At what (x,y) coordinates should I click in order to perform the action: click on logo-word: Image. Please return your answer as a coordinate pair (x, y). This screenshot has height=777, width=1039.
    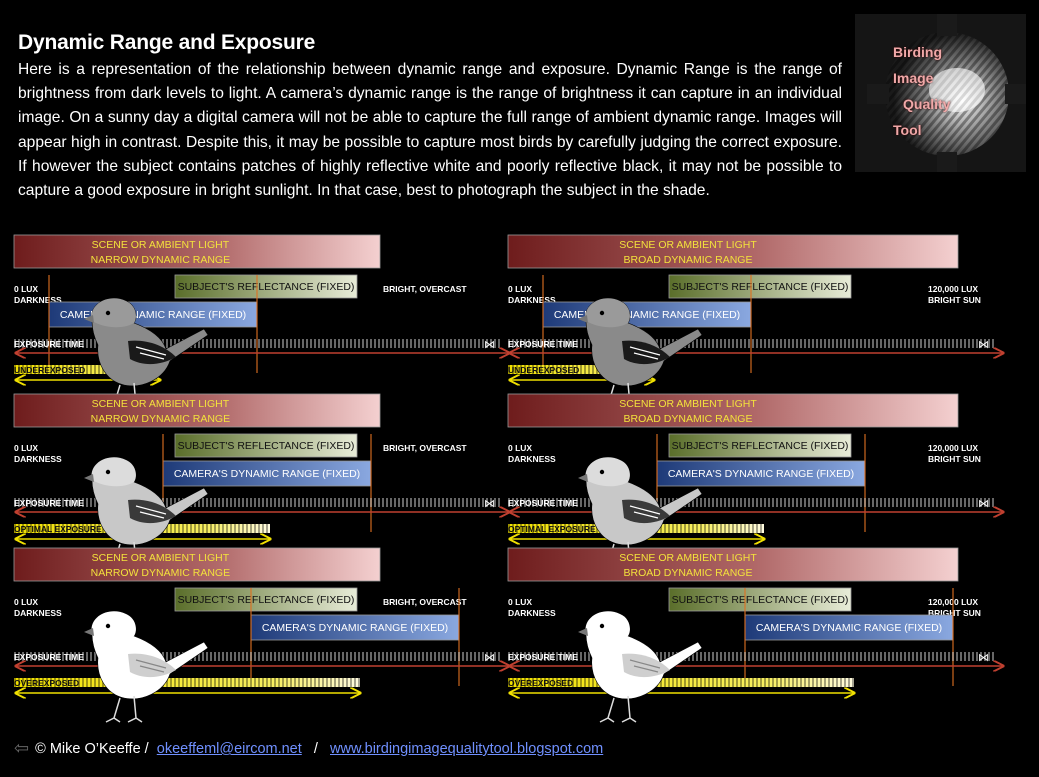
    Looking at the image, I should click on (913, 78).